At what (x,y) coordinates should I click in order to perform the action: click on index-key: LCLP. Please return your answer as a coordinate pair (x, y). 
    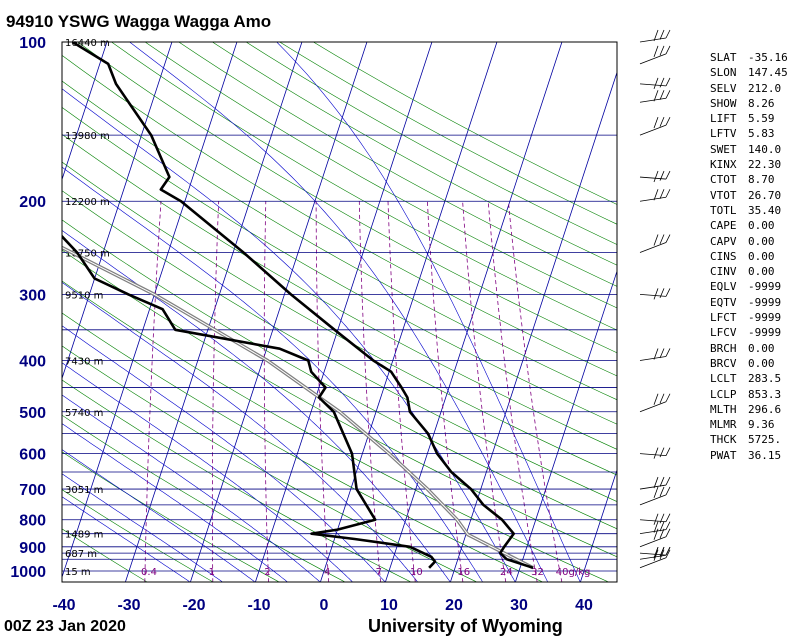
    Looking at the image, I should click on (723, 394).